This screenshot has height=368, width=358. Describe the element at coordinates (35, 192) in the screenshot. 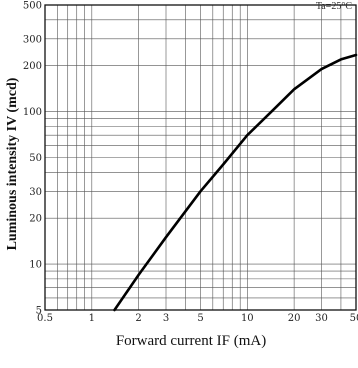

I see `y-tick-label: 30` at that location.